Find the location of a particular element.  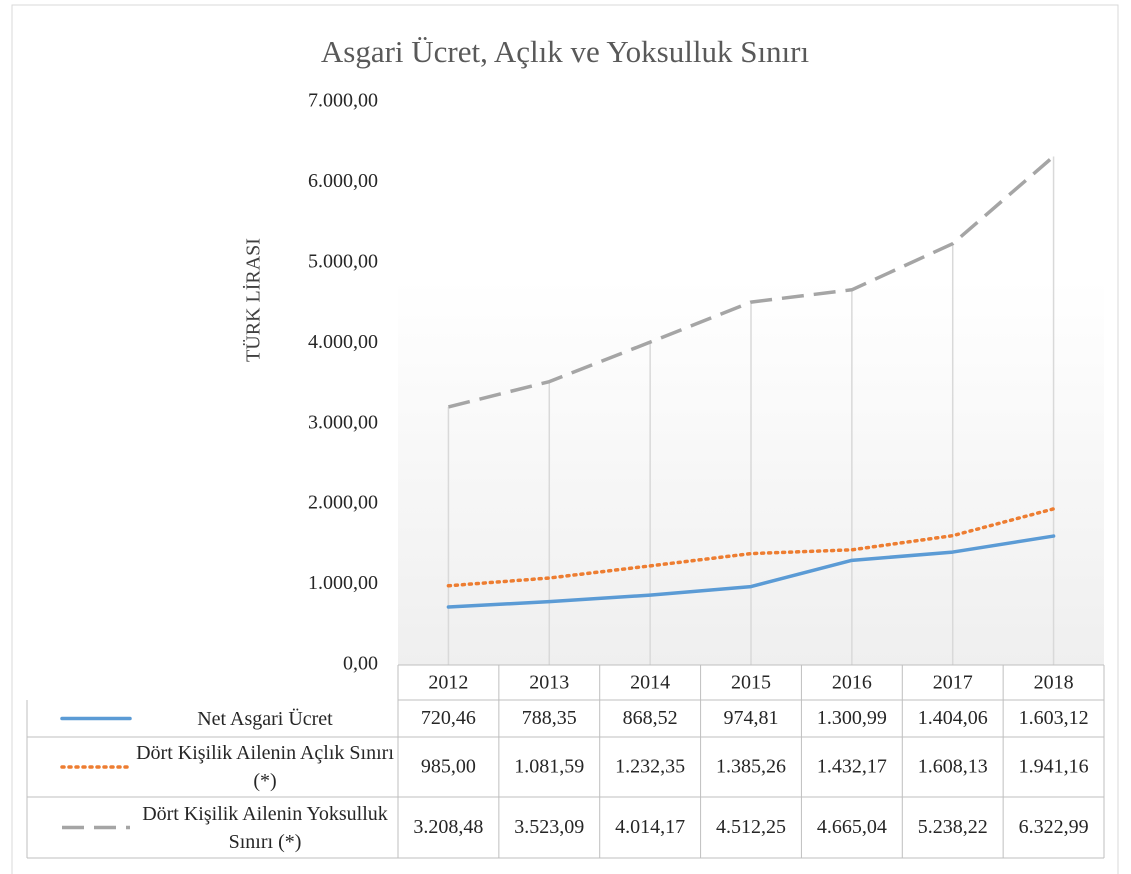

table-value: 868,52 is located at coordinates (650, 718).